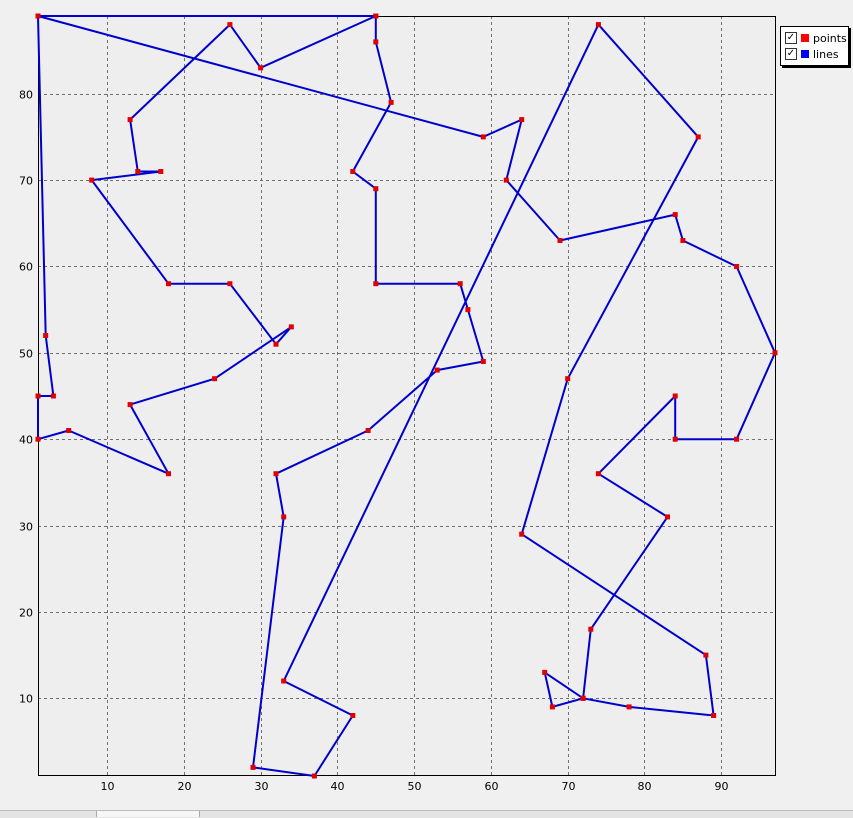  What do you see at coordinates (805, 38) in the screenshot?
I see `legend-swatch-points` at bounding box center [805, 38].